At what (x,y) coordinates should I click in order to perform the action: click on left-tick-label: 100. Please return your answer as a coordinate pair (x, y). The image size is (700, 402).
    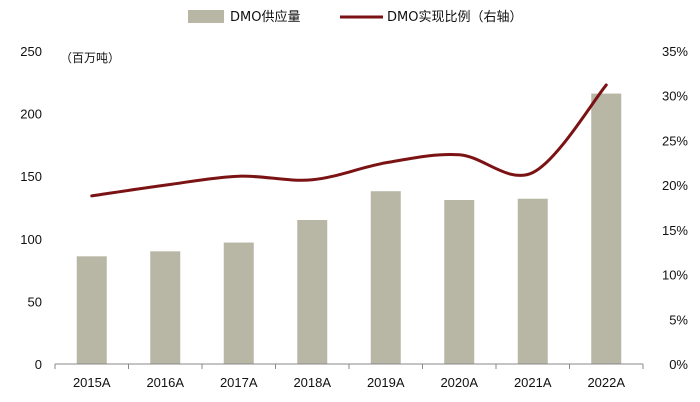
    Looking at the image, I should click on (31, 239).